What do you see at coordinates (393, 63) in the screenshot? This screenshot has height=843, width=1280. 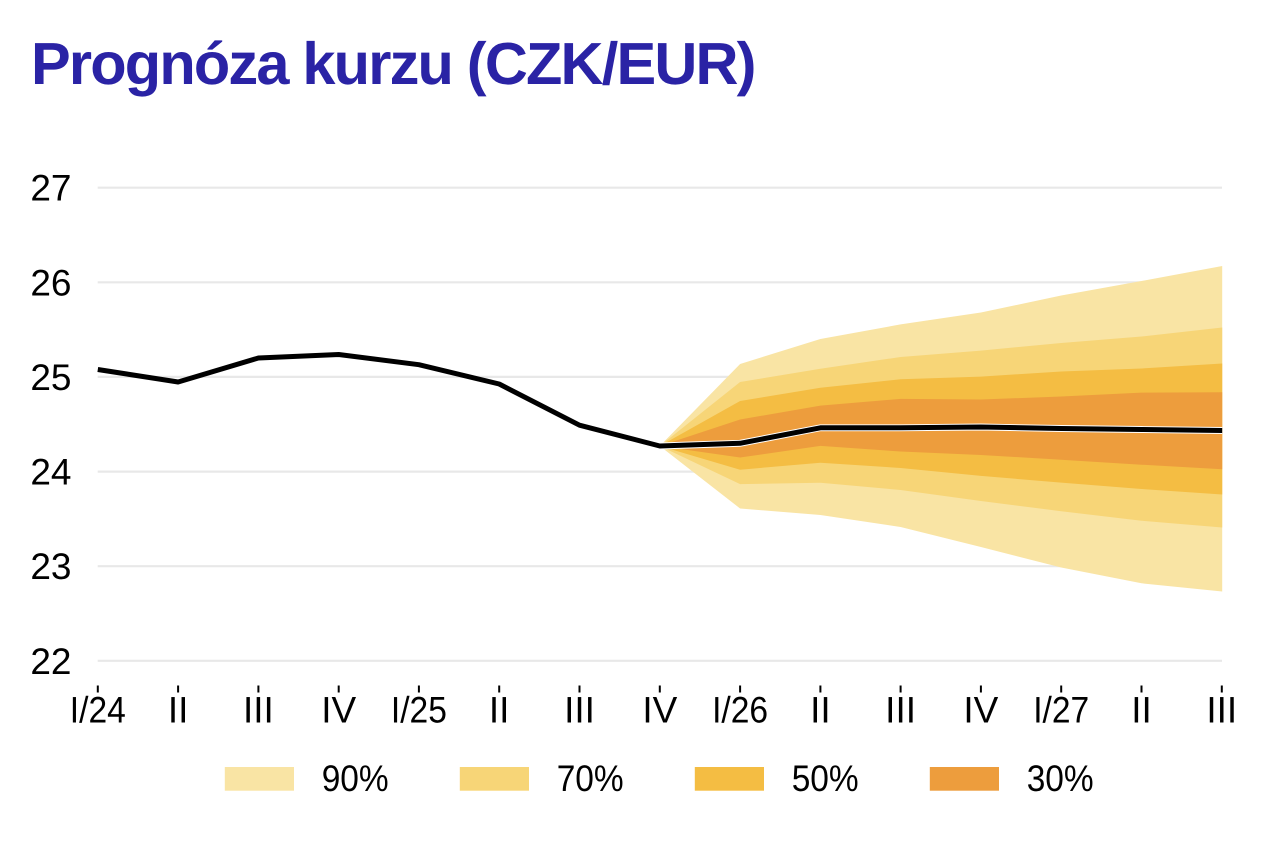 I see `svg-text: Prognóza kurzu (CZK/EUR)` at bounding box center [393, 63].